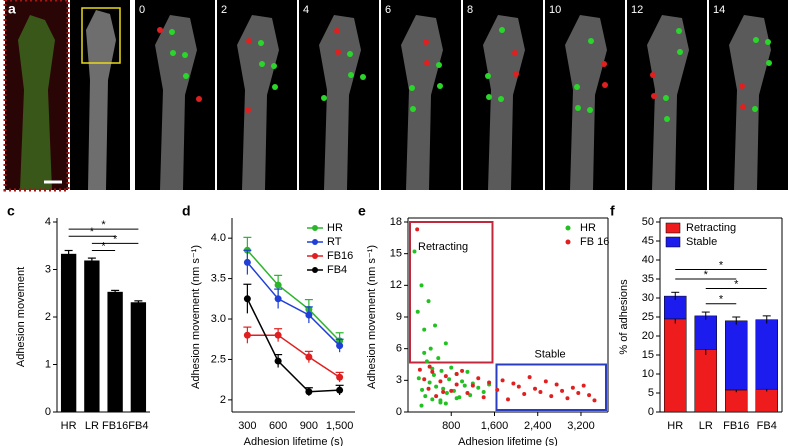  I want to click on y-tick-label: 3, so click(399, 380).